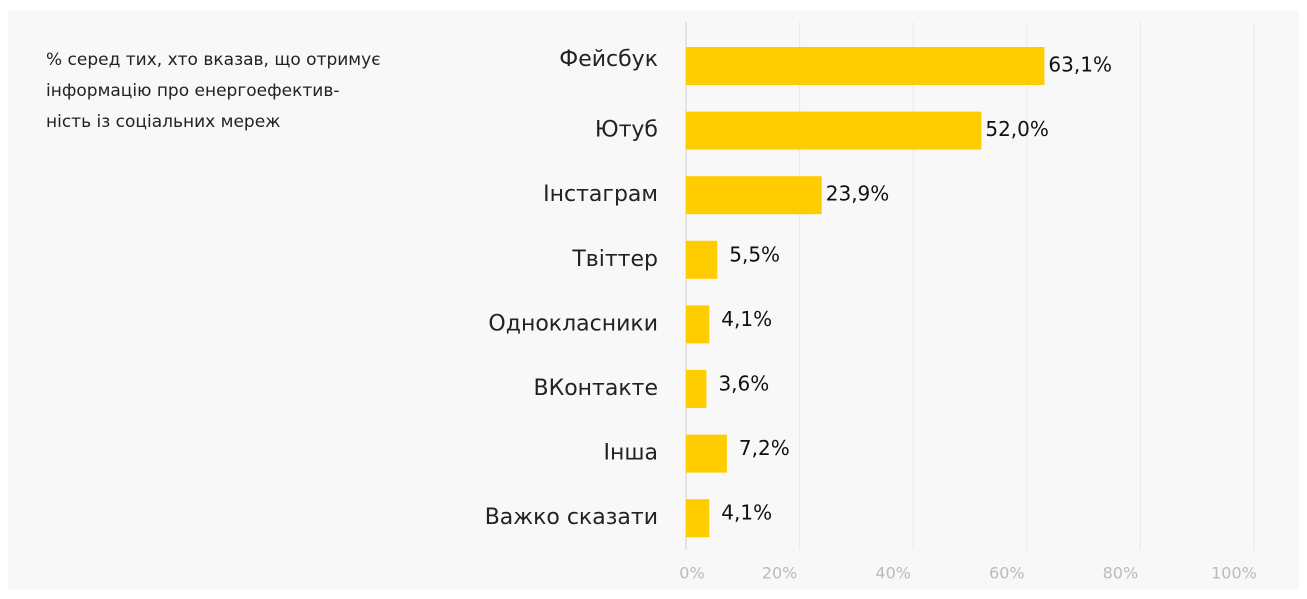 The height and width of the screenshot is (599, 1307). What do you see at coordinates (631, 453) in the screenshot?
I see `y-tick-label: Інша` at bounding box center [631, 453].